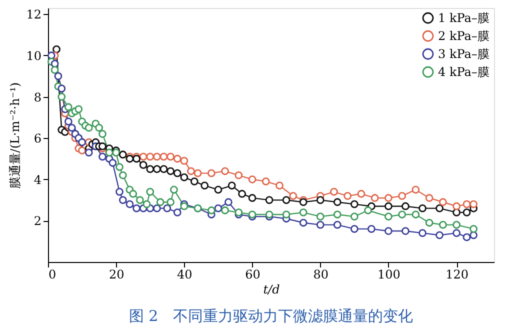 This screenshot has width=506, height=332. What do you see at coordinates (38, 179) in the screenshot?
I see `y-tick-label: 4` at bounding box center [38, 179].